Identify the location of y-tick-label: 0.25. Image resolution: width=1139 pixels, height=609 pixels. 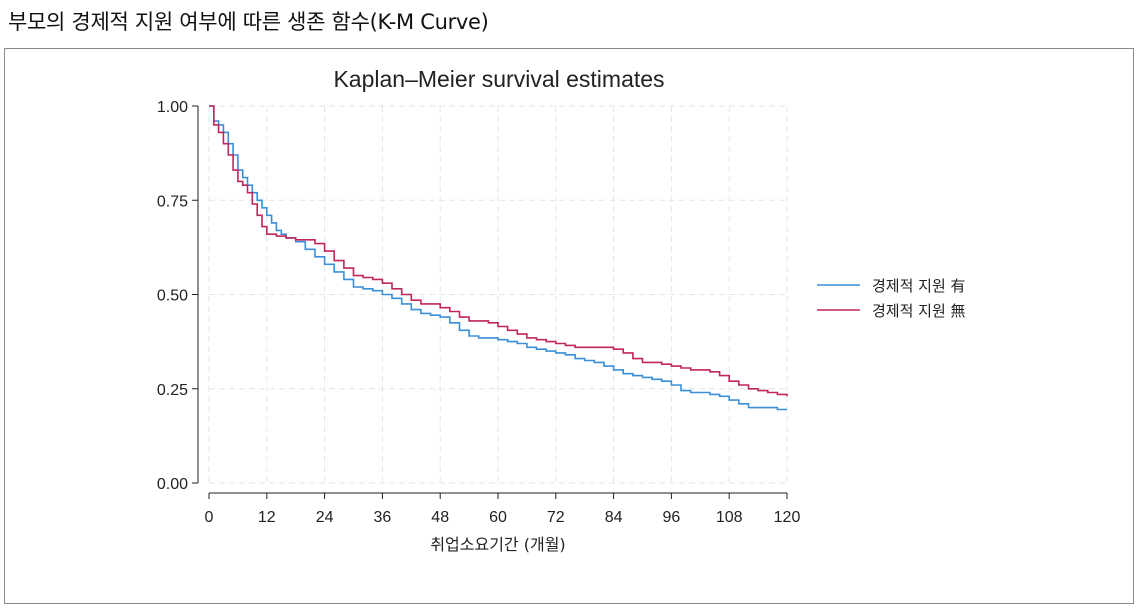
(172, 390).